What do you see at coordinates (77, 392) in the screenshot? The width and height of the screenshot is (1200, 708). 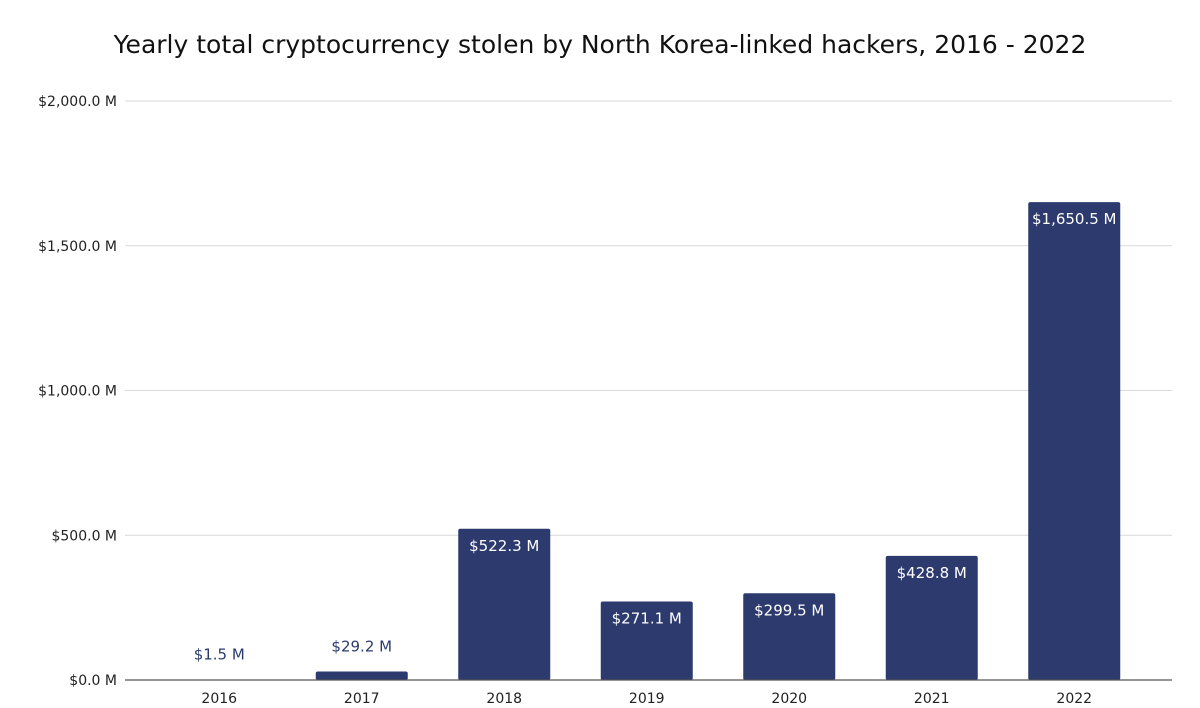 I see `y-tick-label: $1,000.0 M` at bounding box center [77, 392].